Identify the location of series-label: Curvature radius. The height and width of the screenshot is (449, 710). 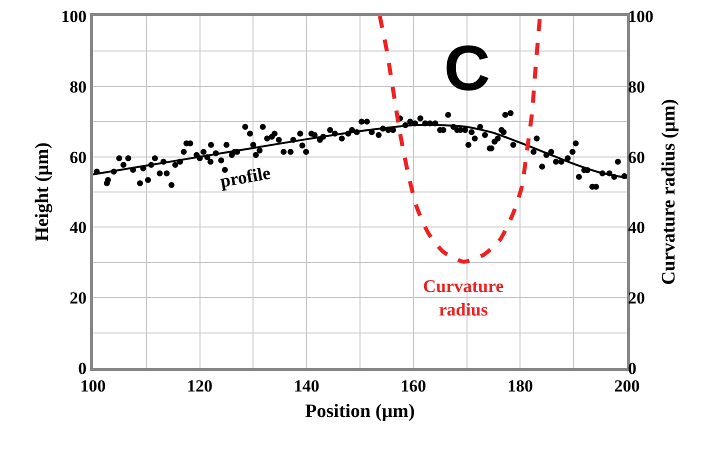
(463, 298).